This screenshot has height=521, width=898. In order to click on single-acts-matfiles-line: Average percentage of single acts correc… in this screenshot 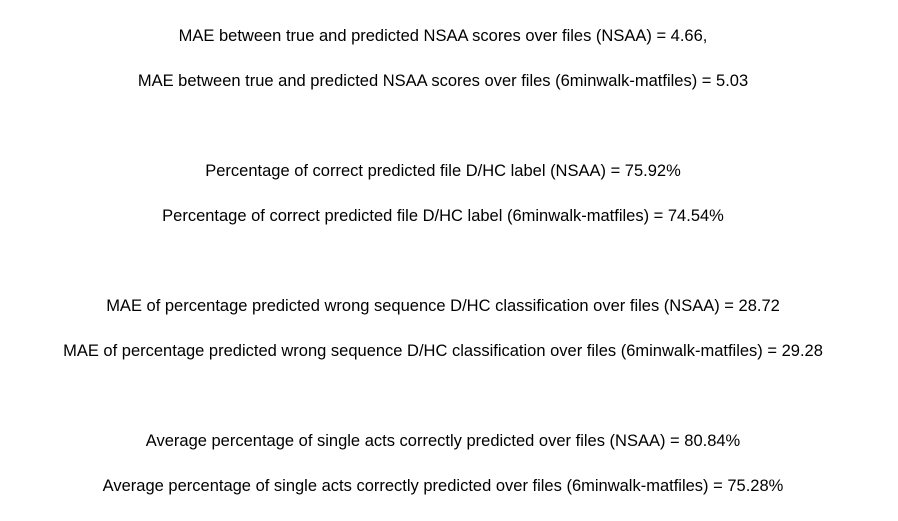, I will do `click(443, 486)`.